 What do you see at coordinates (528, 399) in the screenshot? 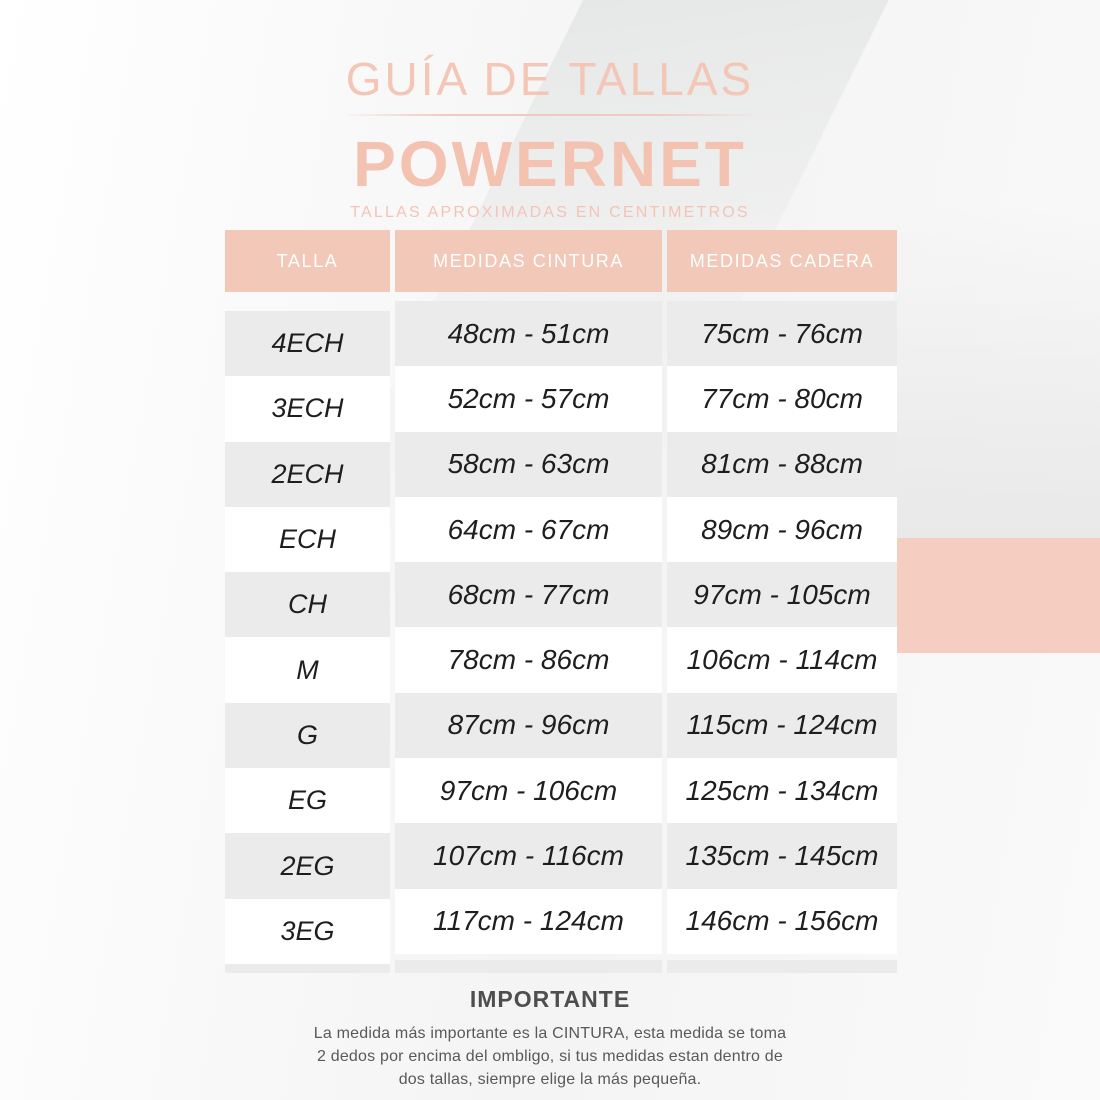
I see `waist-measure: 52cm - 57cm` at bounding box center [528, 399].